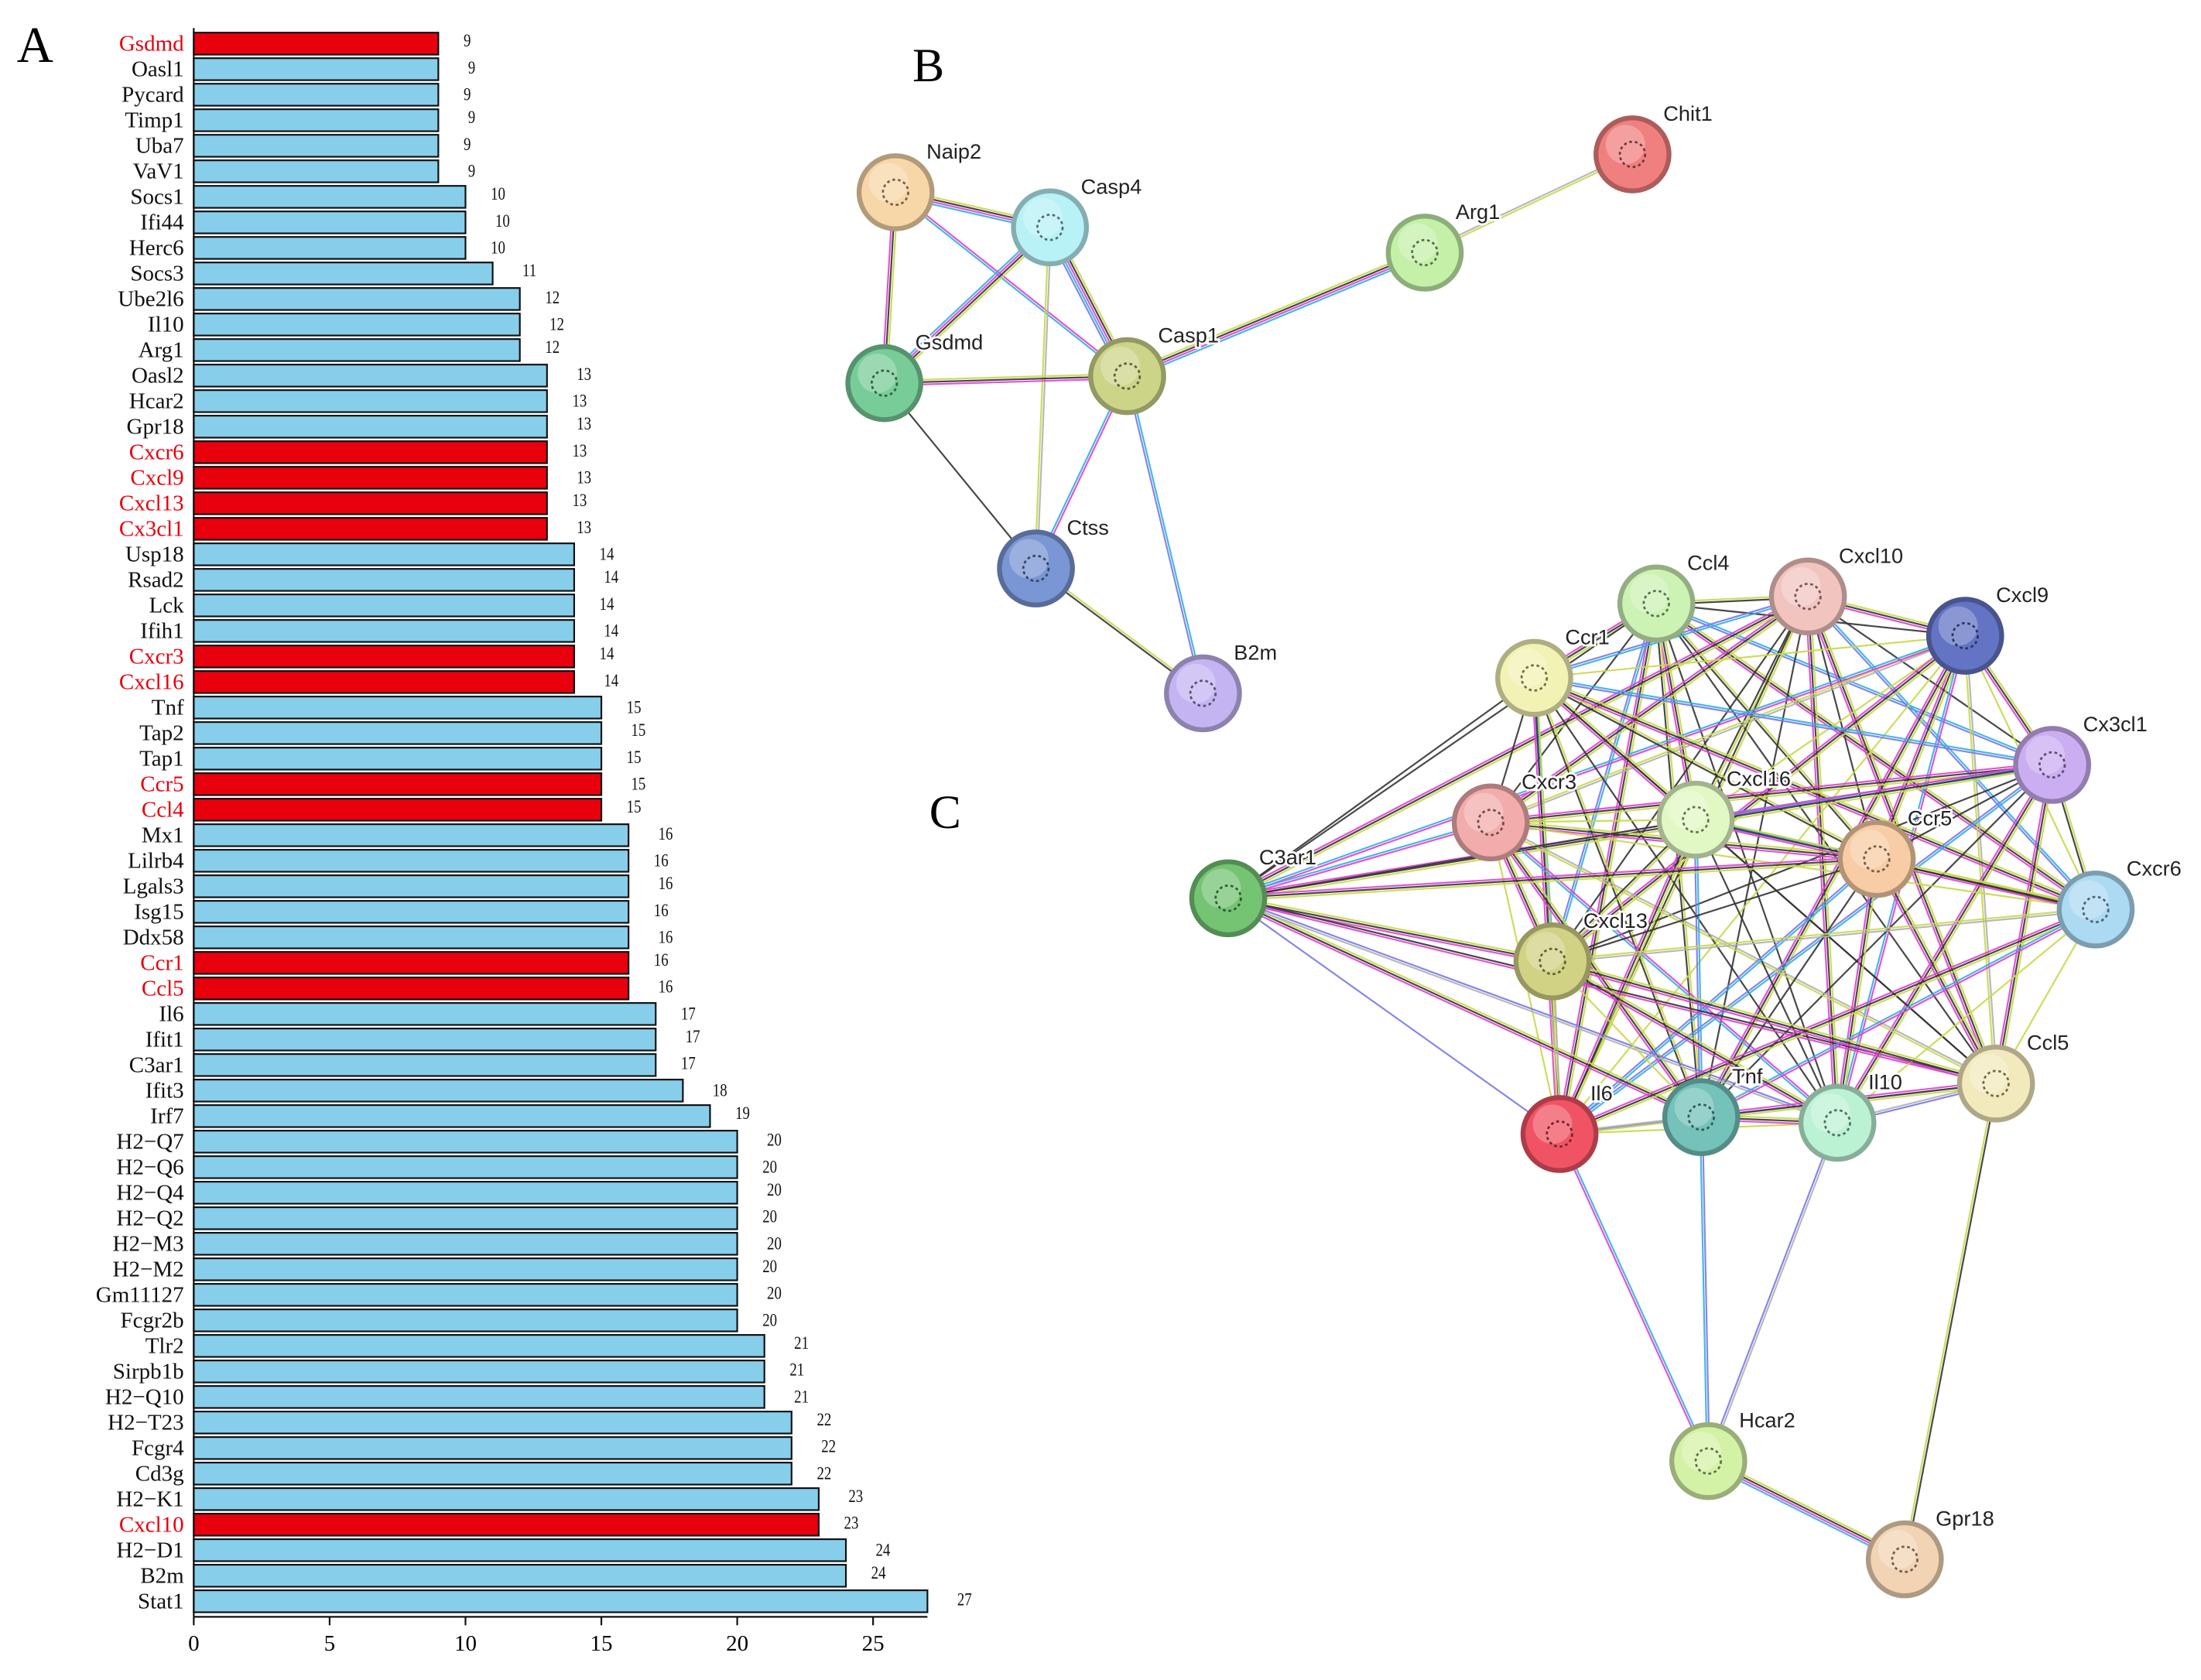 The width and height of the screenshot is (2201, 1680). Describe the element at coordinates (164, 1346) in the screenshot. I see `category-label: Tlr2` at that location.